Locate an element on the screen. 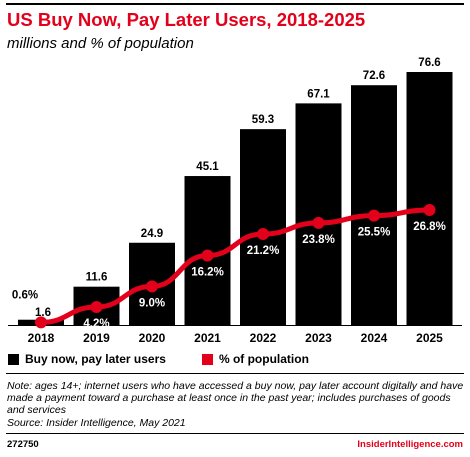  footnote-source: Source: Insider Intelligence, May 2021 is located at coordinates (96, 422).